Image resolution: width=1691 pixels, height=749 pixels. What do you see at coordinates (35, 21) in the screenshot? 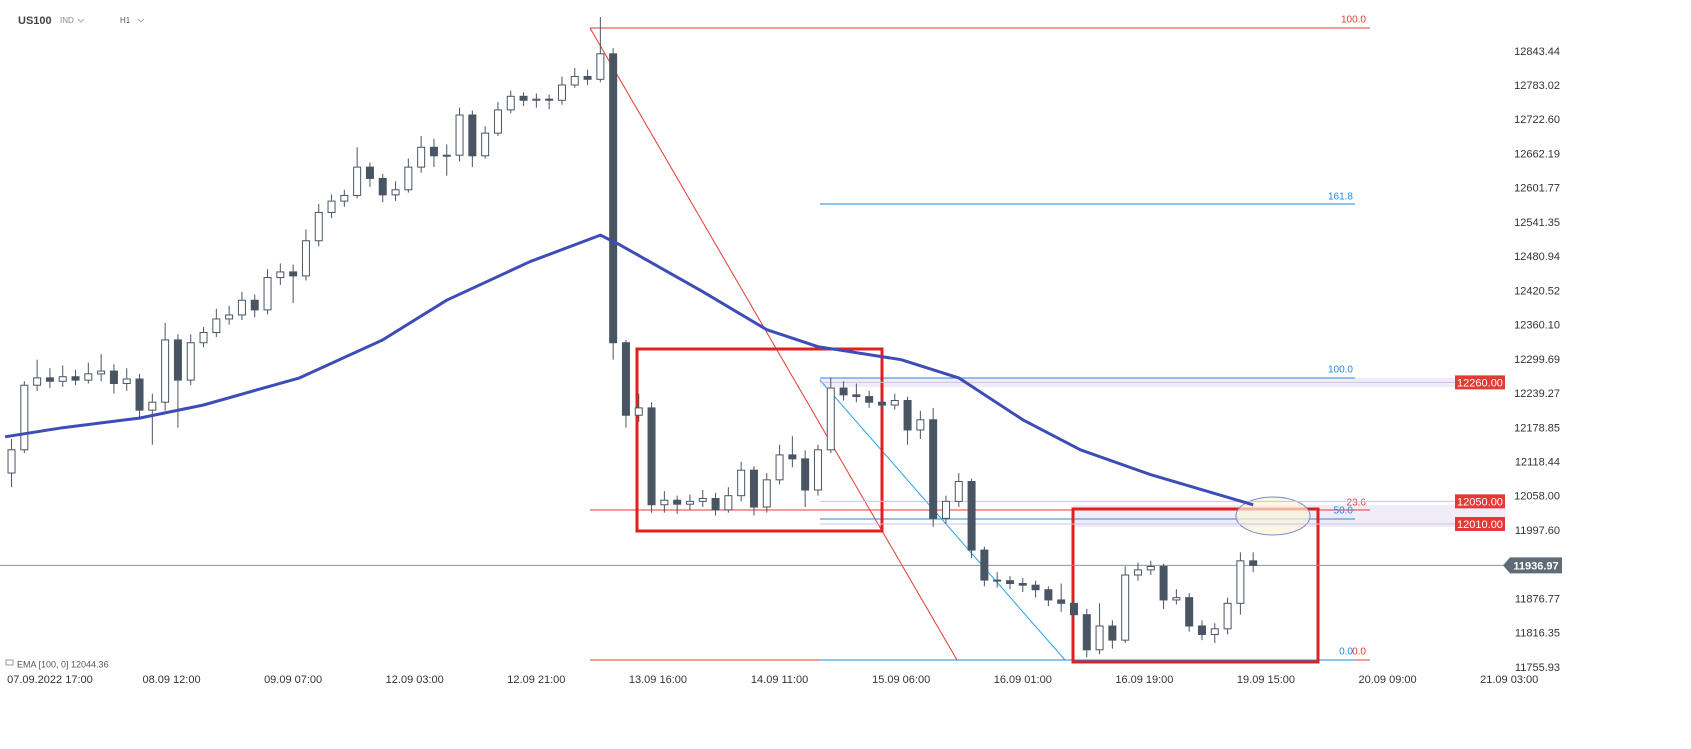
I see `symbol: US100` at bounding box center [35, 21].